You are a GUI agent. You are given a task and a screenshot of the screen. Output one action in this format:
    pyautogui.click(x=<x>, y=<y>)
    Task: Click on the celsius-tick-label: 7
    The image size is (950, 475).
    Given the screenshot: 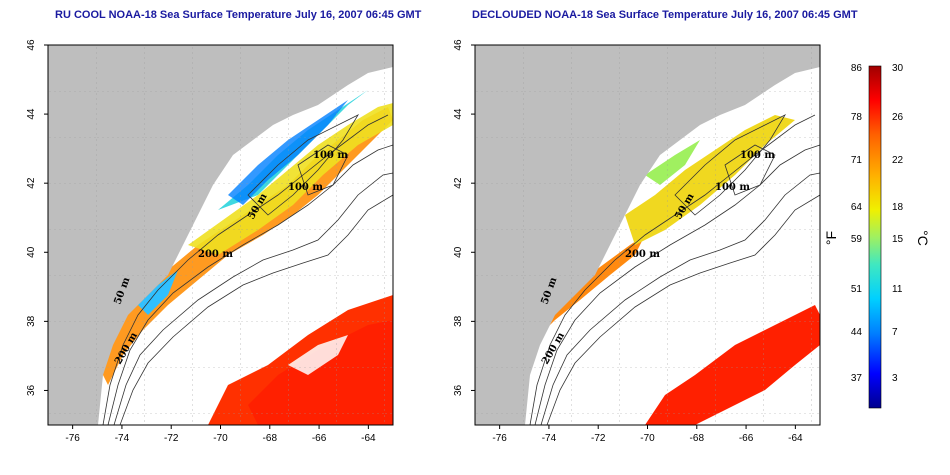 What is the action you would take?
    pyautogui.click(x=895, y=332)
    